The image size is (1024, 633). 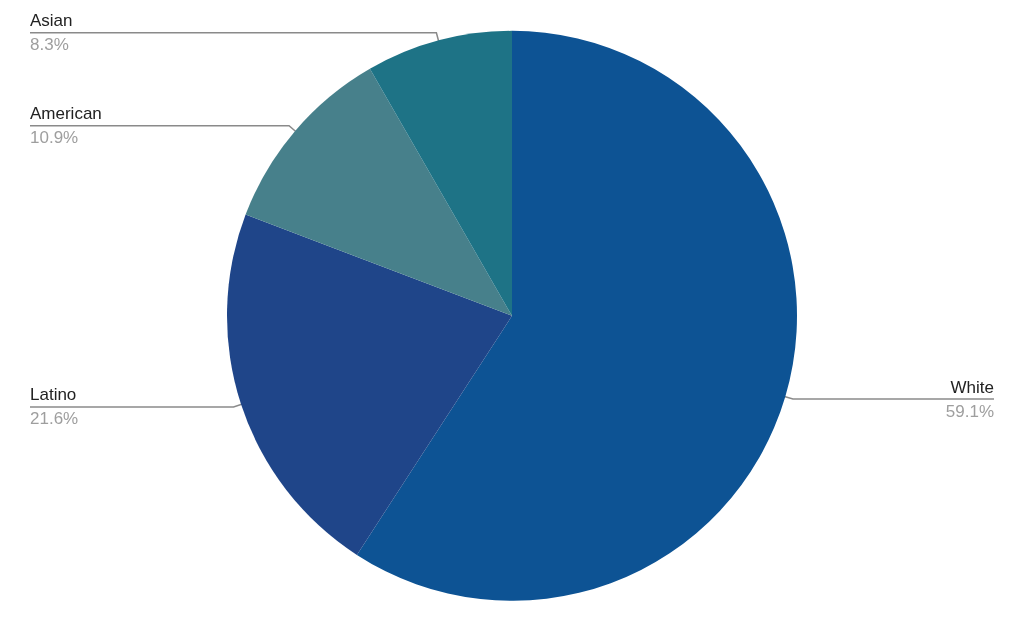 I want to click on slice-label: White, so click(x=972, y=387).